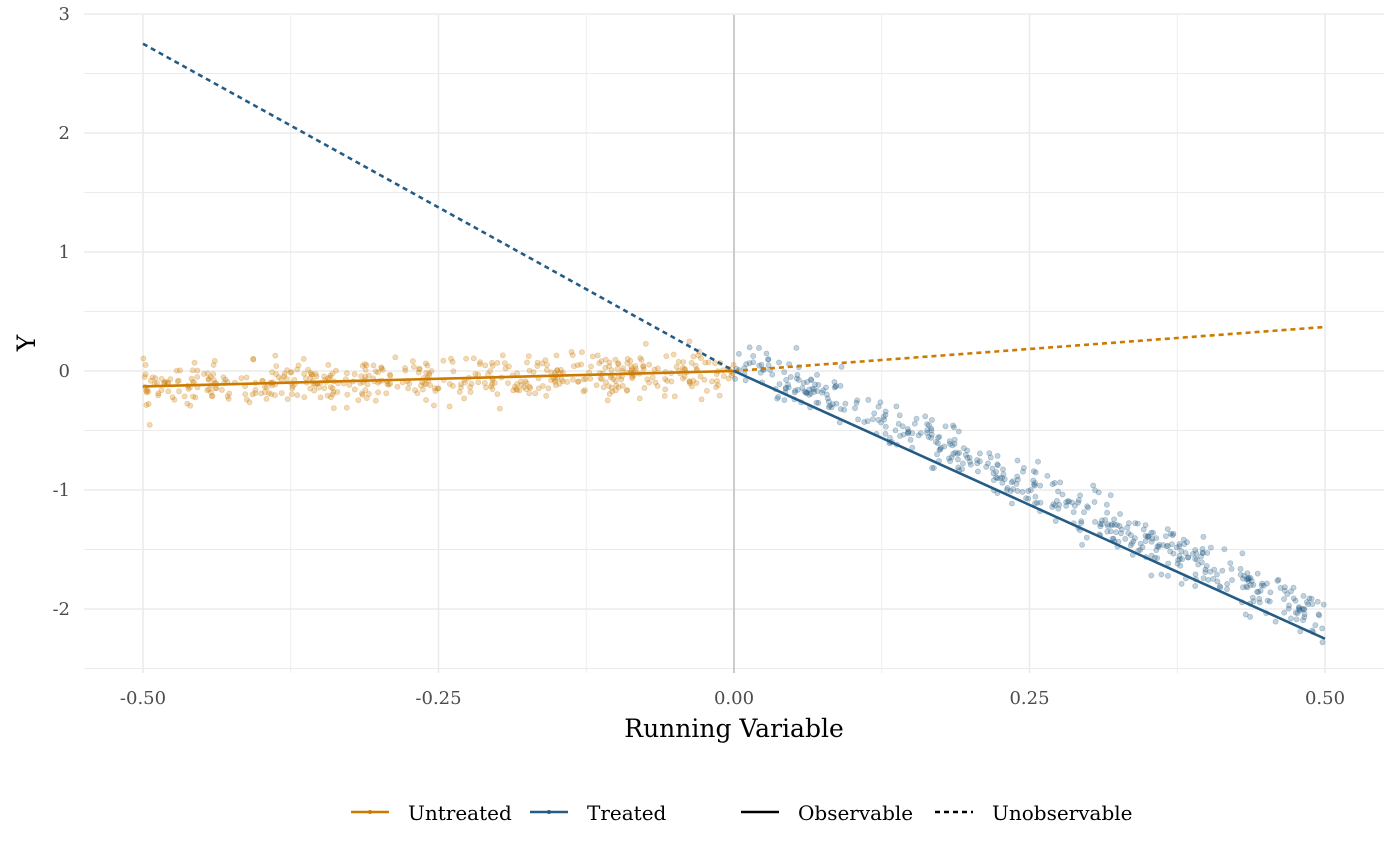 This screenshot has width=1400, height=865. I want to click on y-tick-label: 3, so click(64, 14).